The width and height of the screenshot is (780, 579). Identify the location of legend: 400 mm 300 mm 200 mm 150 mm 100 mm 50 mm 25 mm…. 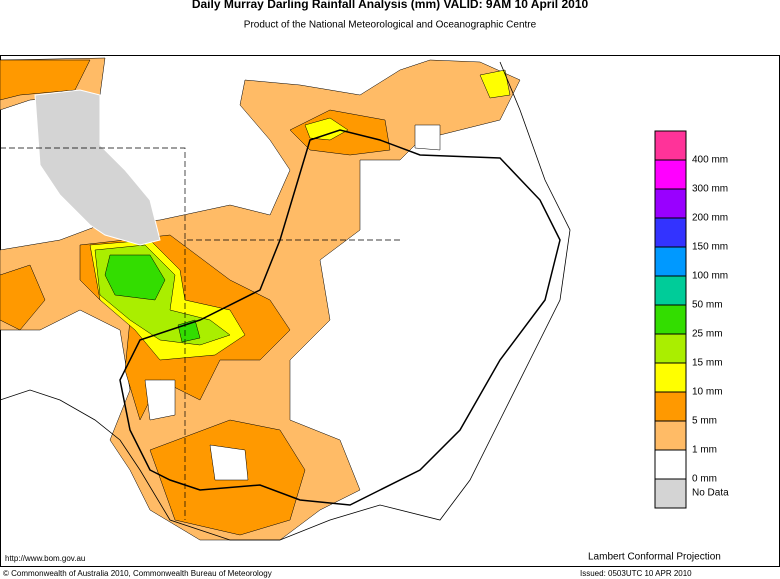
(691, 319).